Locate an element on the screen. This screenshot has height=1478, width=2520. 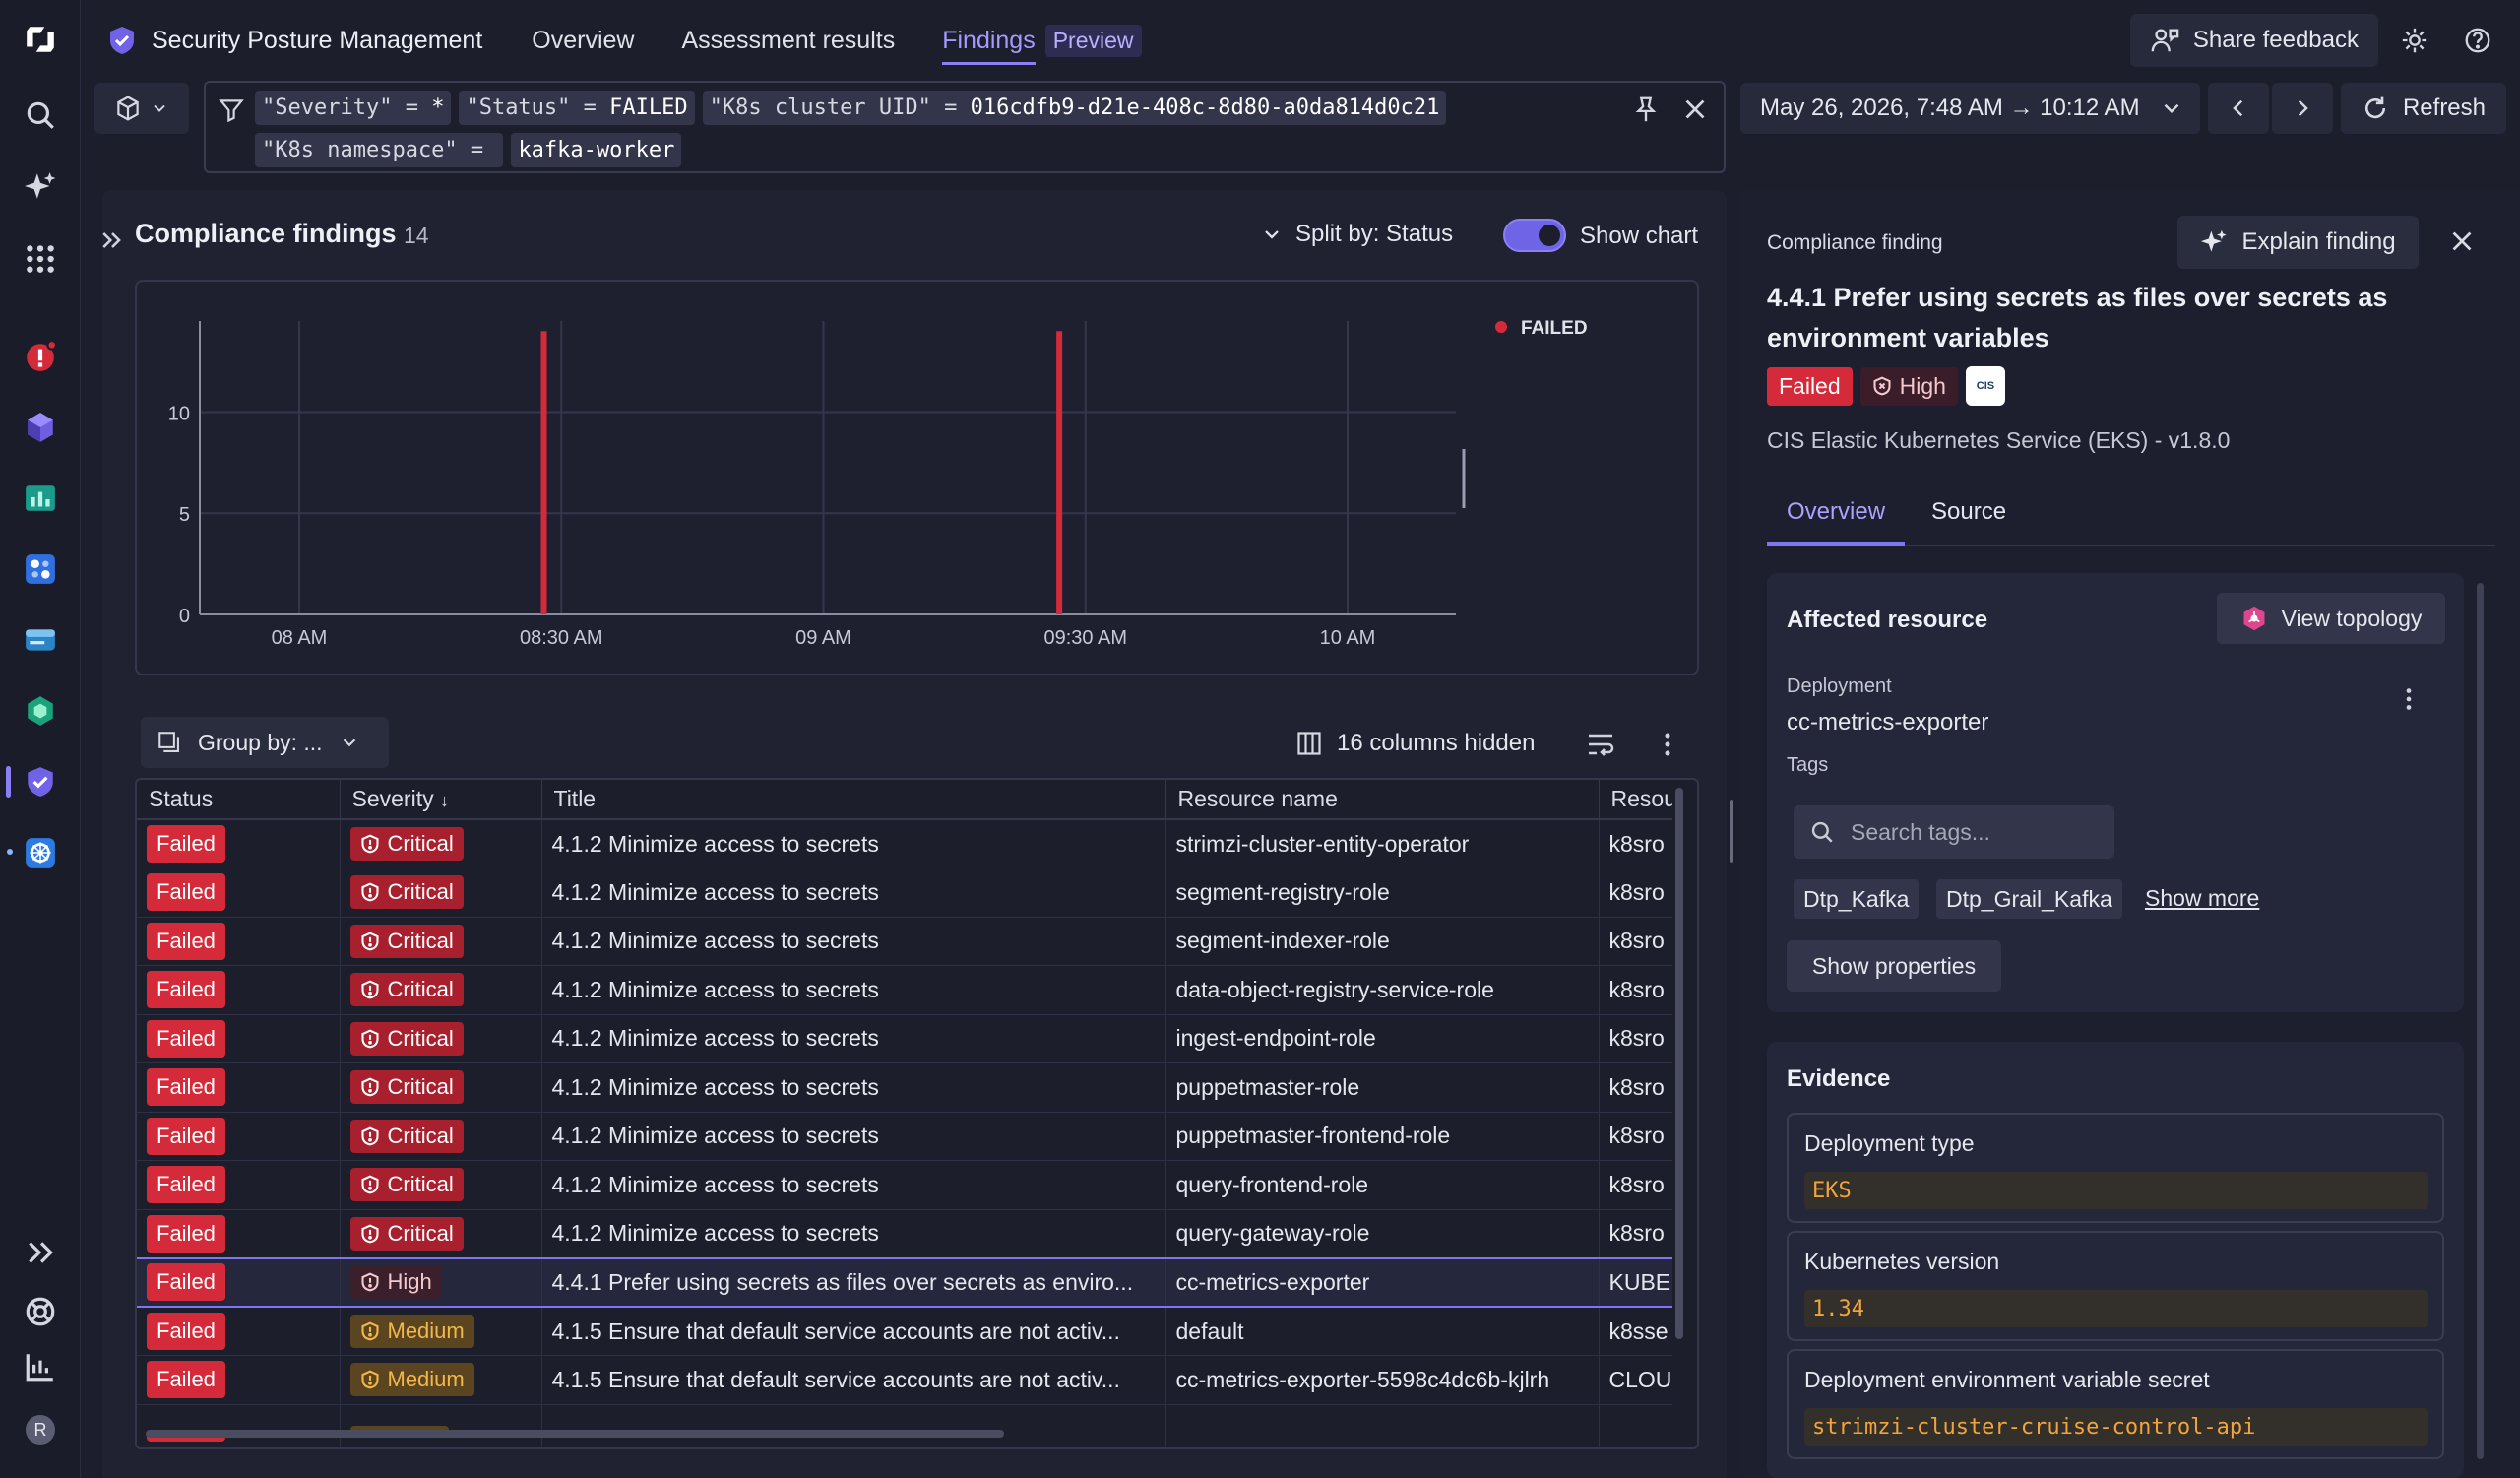
pin-icon is located at coordinates (1646, 109).